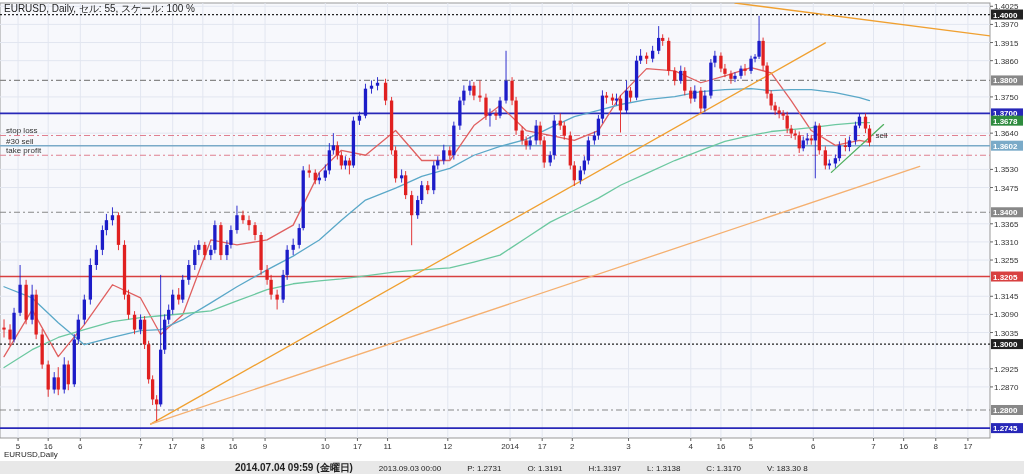 The height and width of the screenshot is (474, 1024). Describe the element at coordinates (1006, 277) in the screenshot. I see `ref-line-label: 1.3205` at that location.